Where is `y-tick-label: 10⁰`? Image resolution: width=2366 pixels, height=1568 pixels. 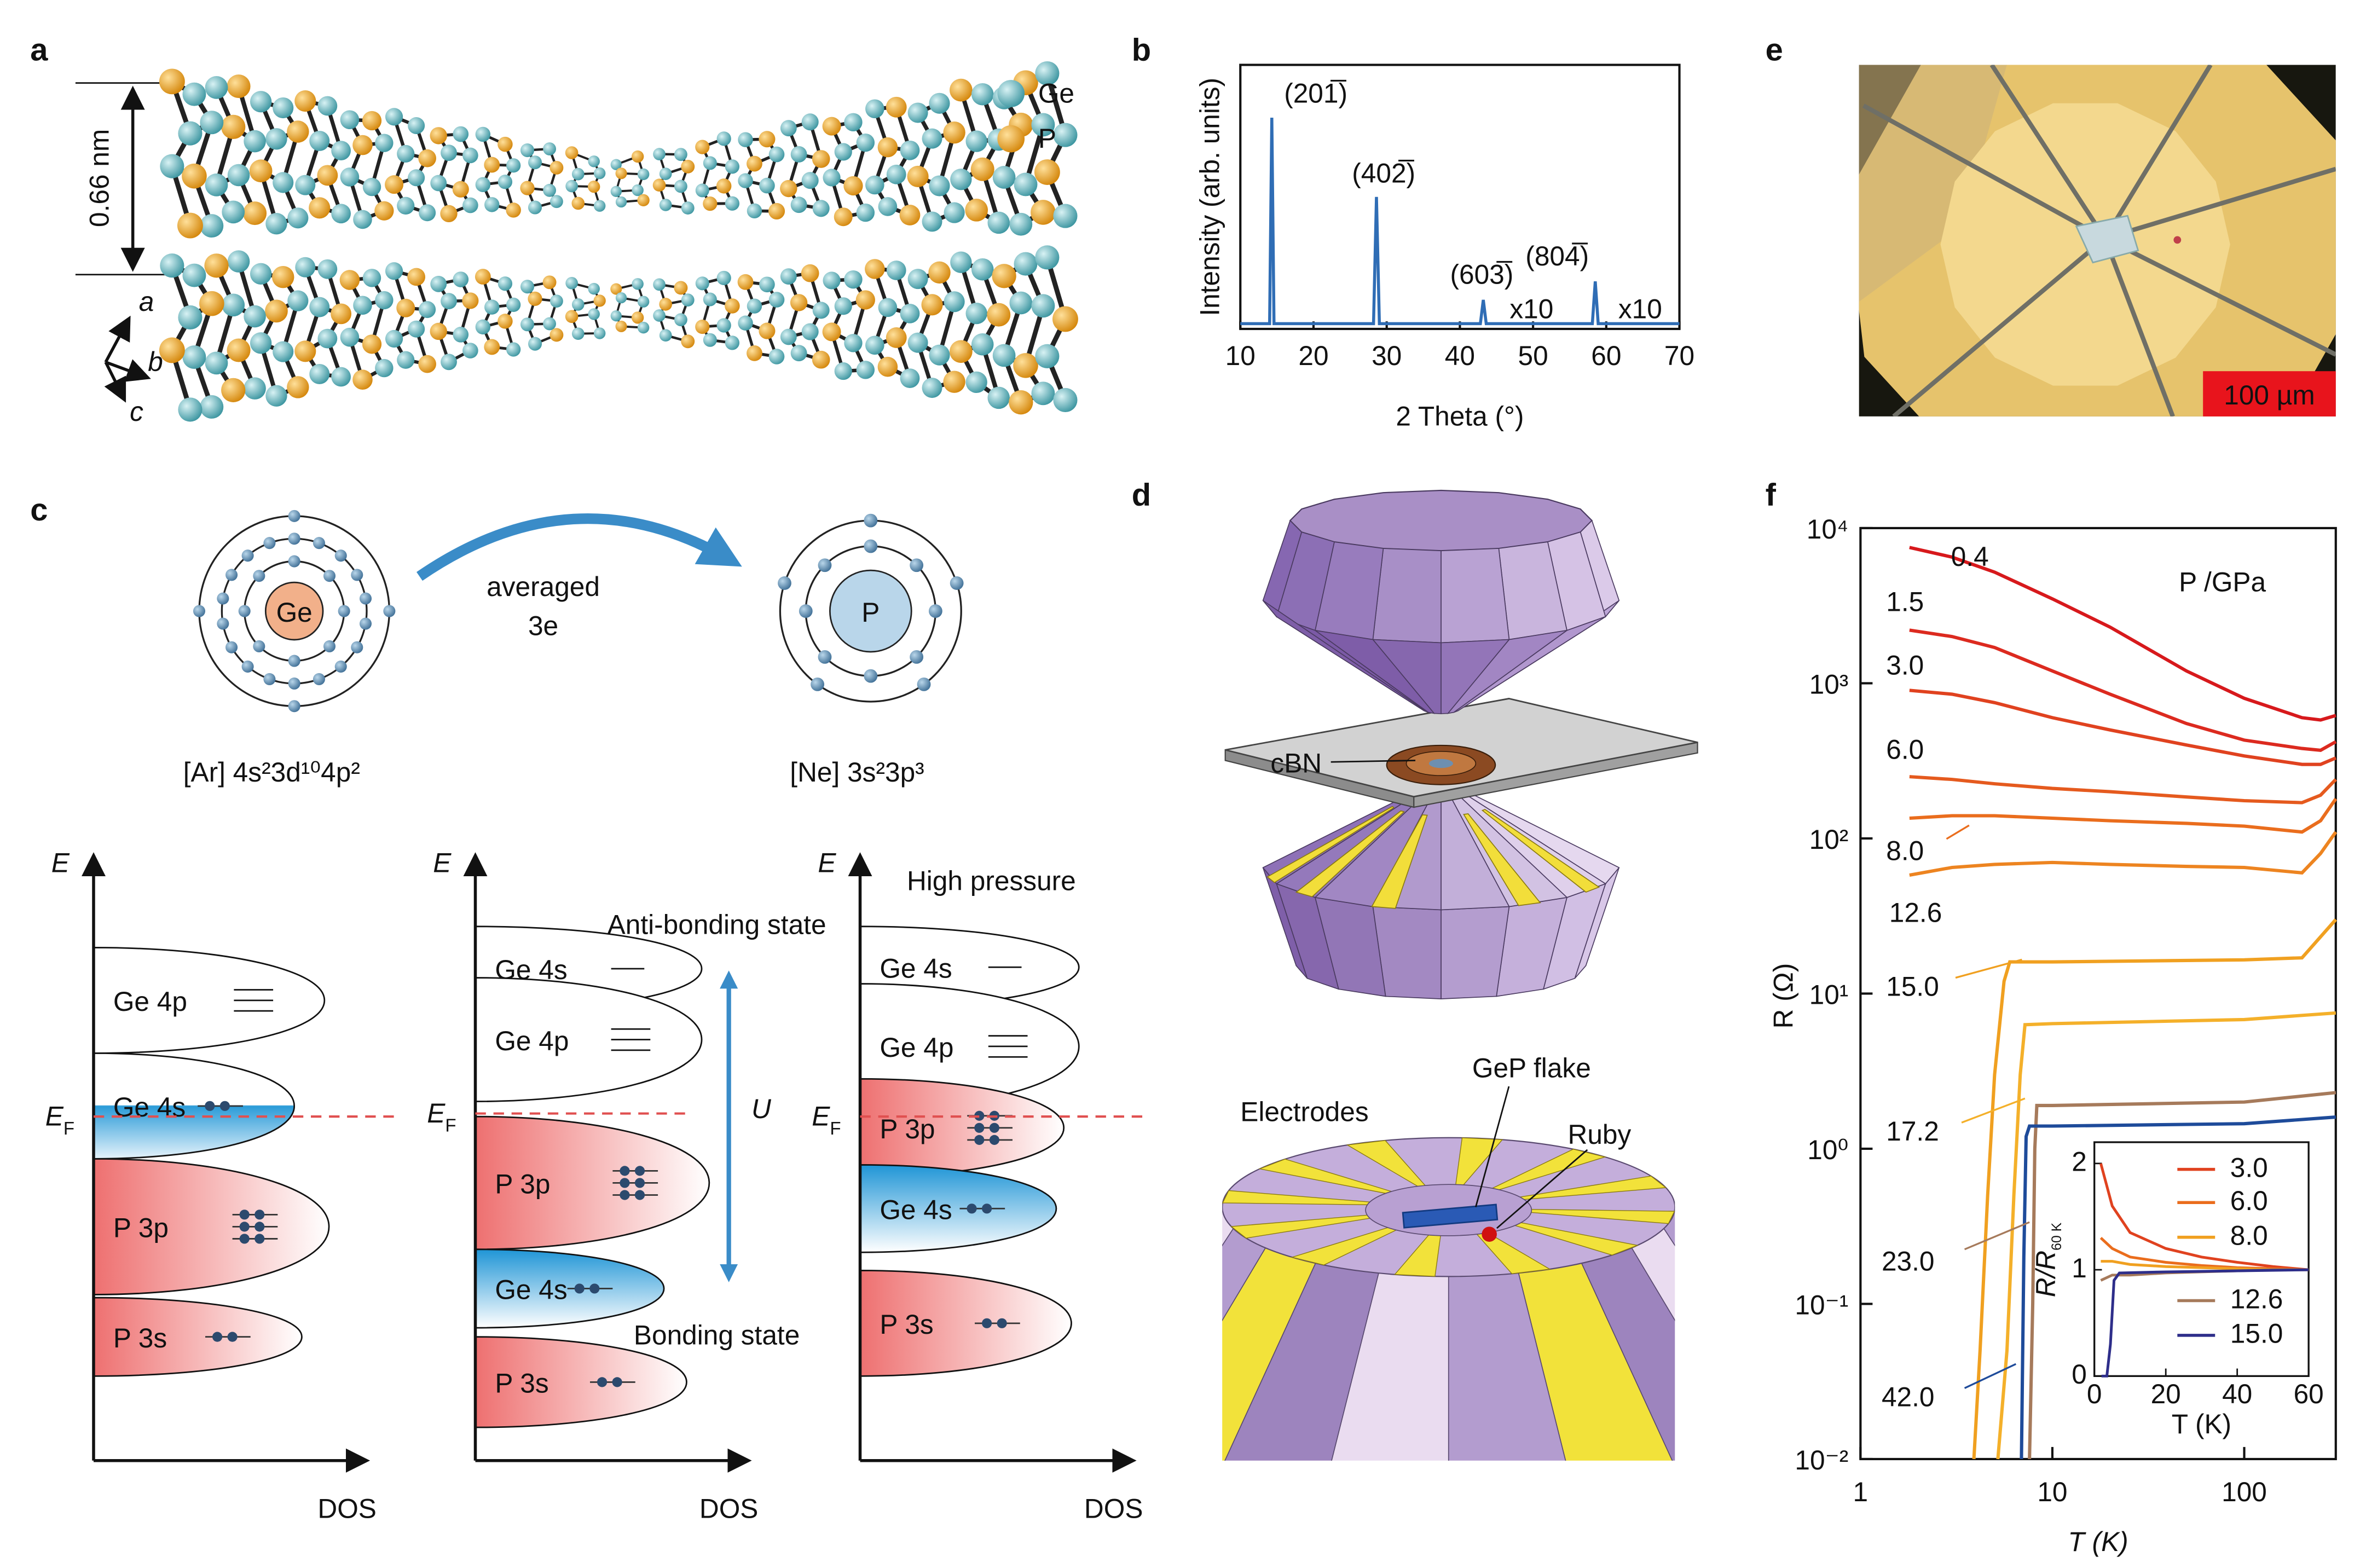
y-tick-label: 10⁰ is located at coordinates (1828, 1150).